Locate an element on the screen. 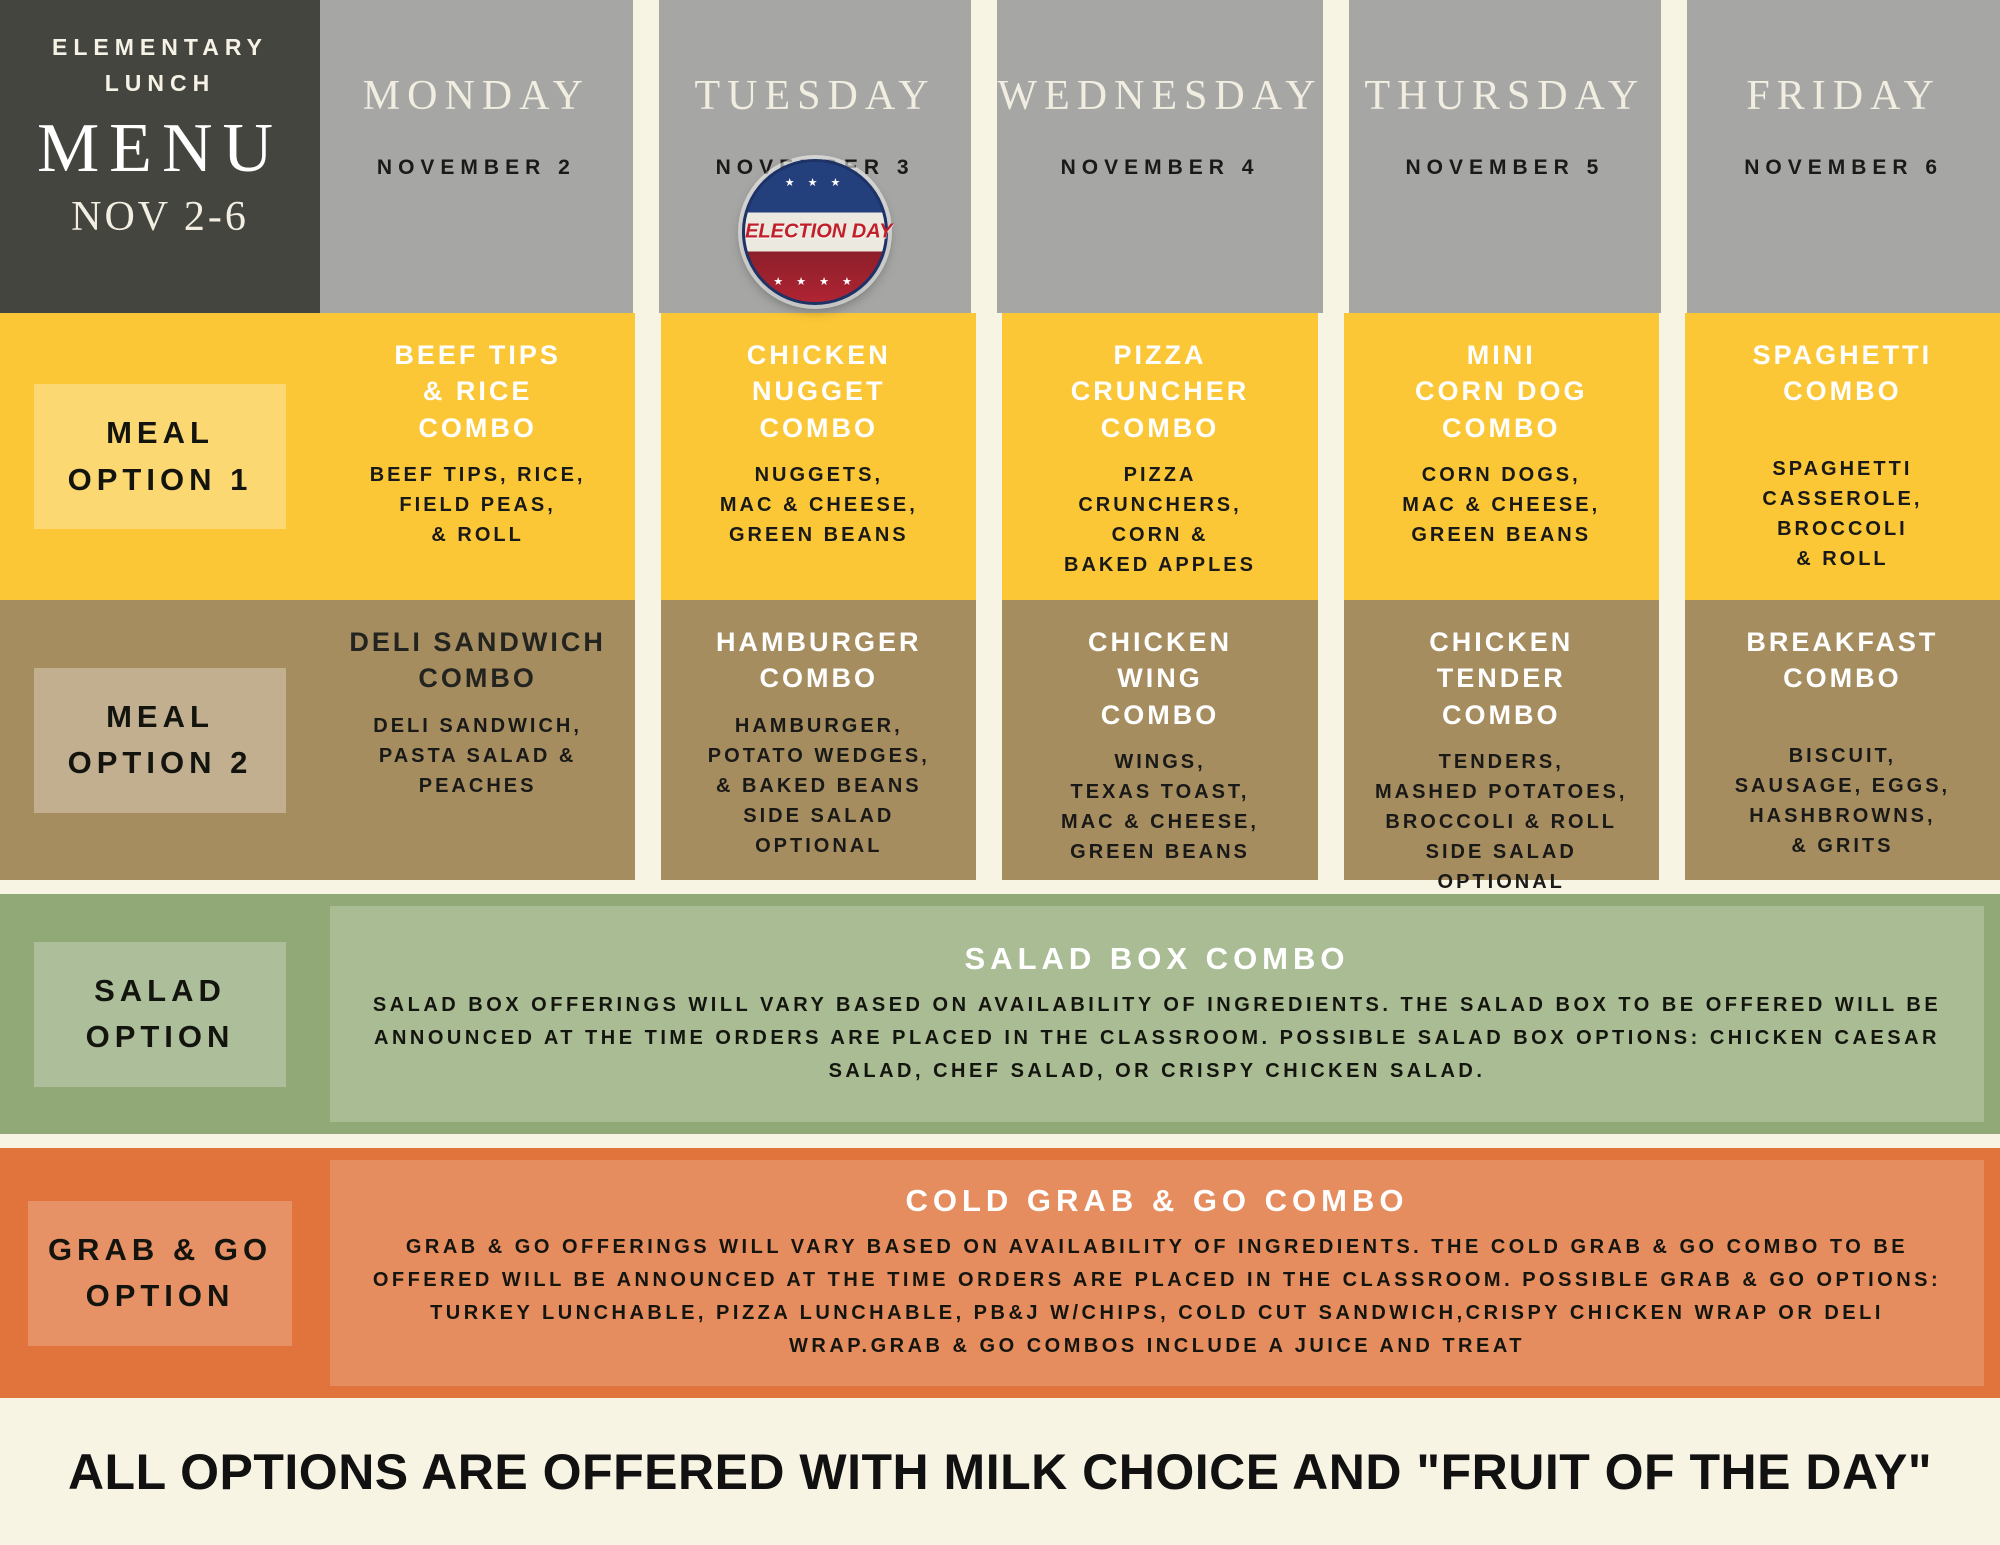 This screenshot has width=2000, height=1545. day-header-thursday: THURSDAY NOVEMBER 5 is located at coordinates (1505, 156).